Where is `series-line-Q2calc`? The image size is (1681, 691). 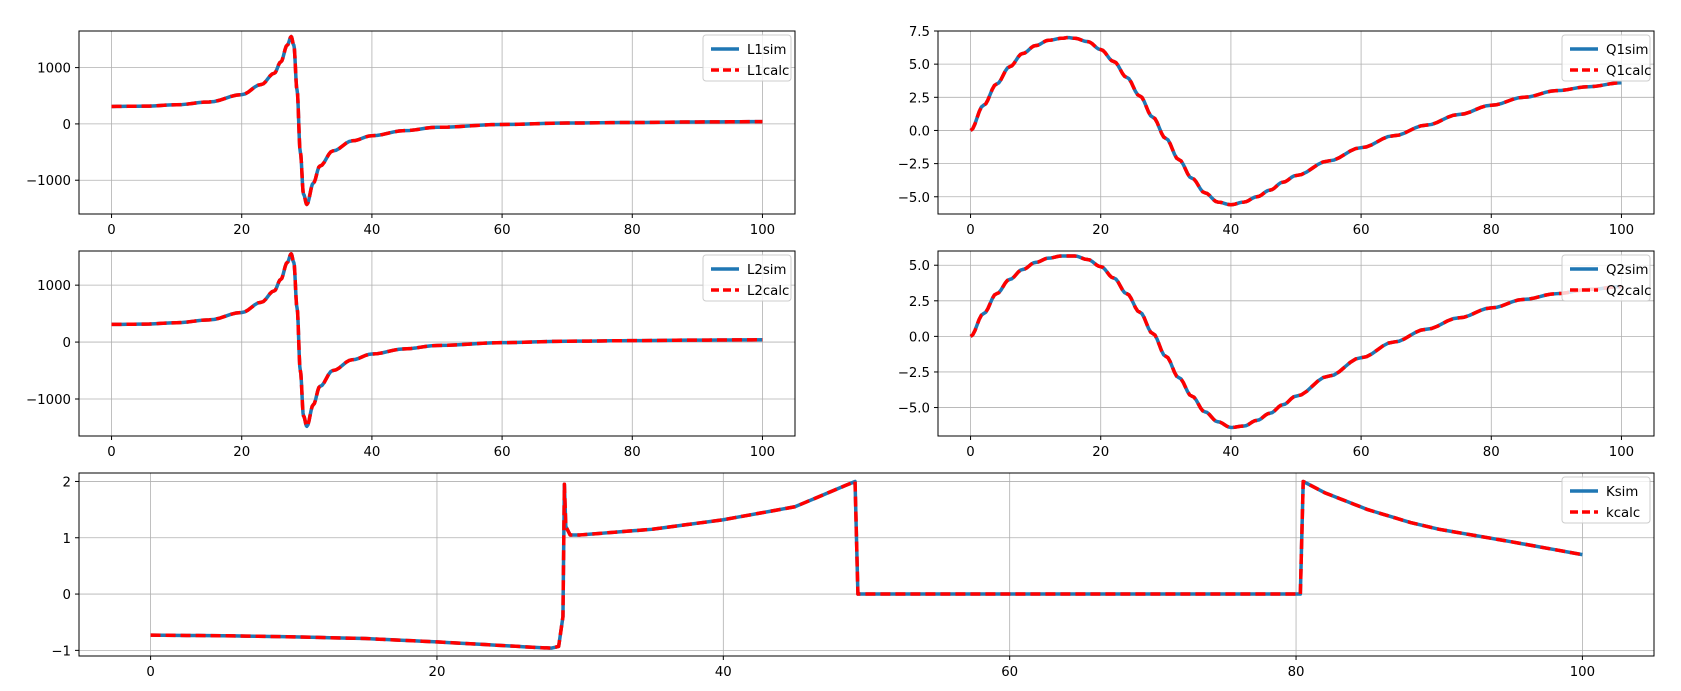
series-line-Q2calc is located at coordinates (1295, 342).